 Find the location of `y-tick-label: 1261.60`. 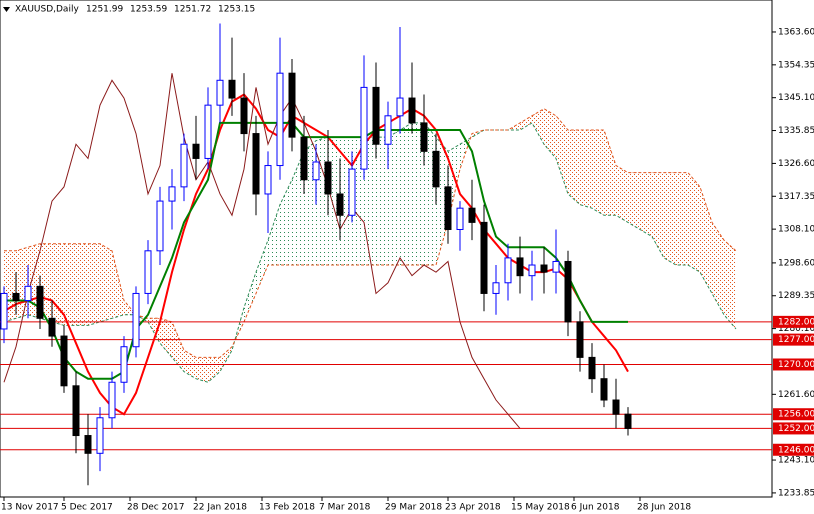

y-tick-label: 1261.60 is located at coordinates (796, 395).